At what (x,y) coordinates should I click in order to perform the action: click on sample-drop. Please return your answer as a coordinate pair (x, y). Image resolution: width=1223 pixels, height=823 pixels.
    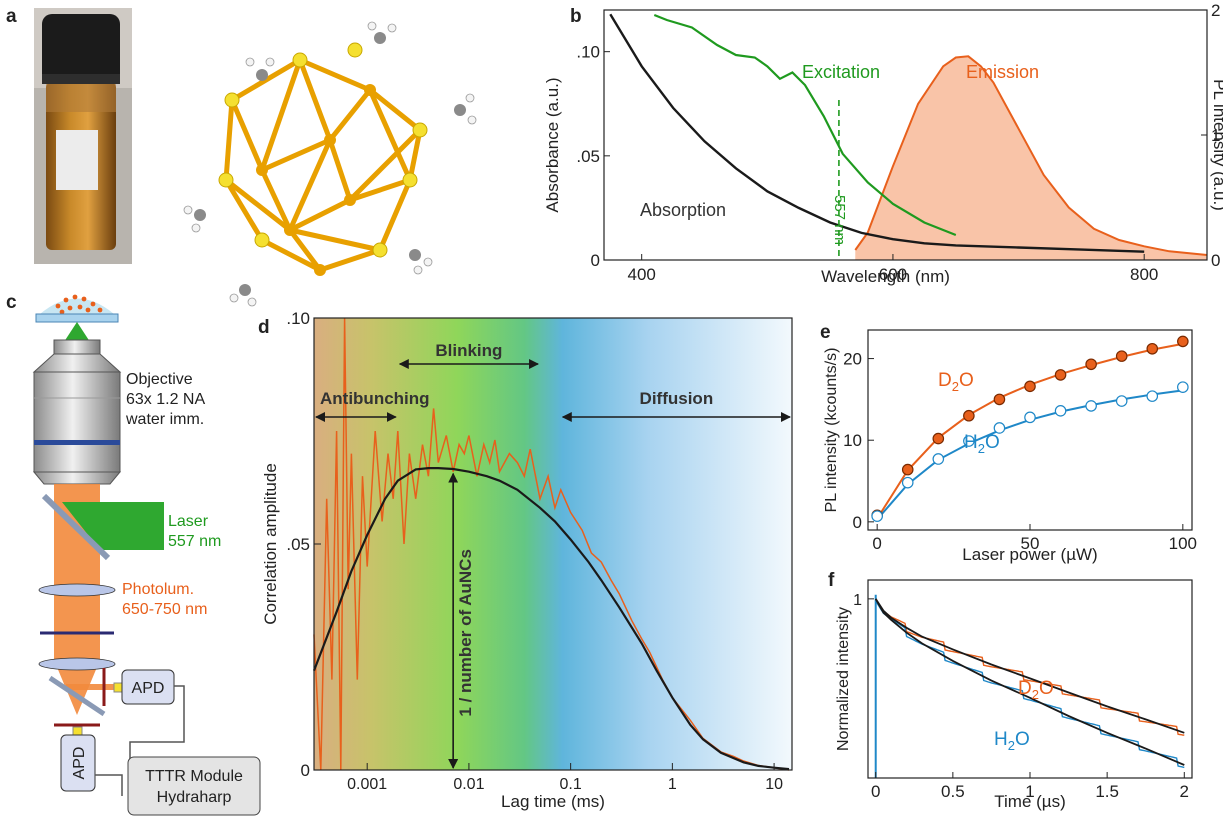
    Looking at the image, I should click on (77, 306).